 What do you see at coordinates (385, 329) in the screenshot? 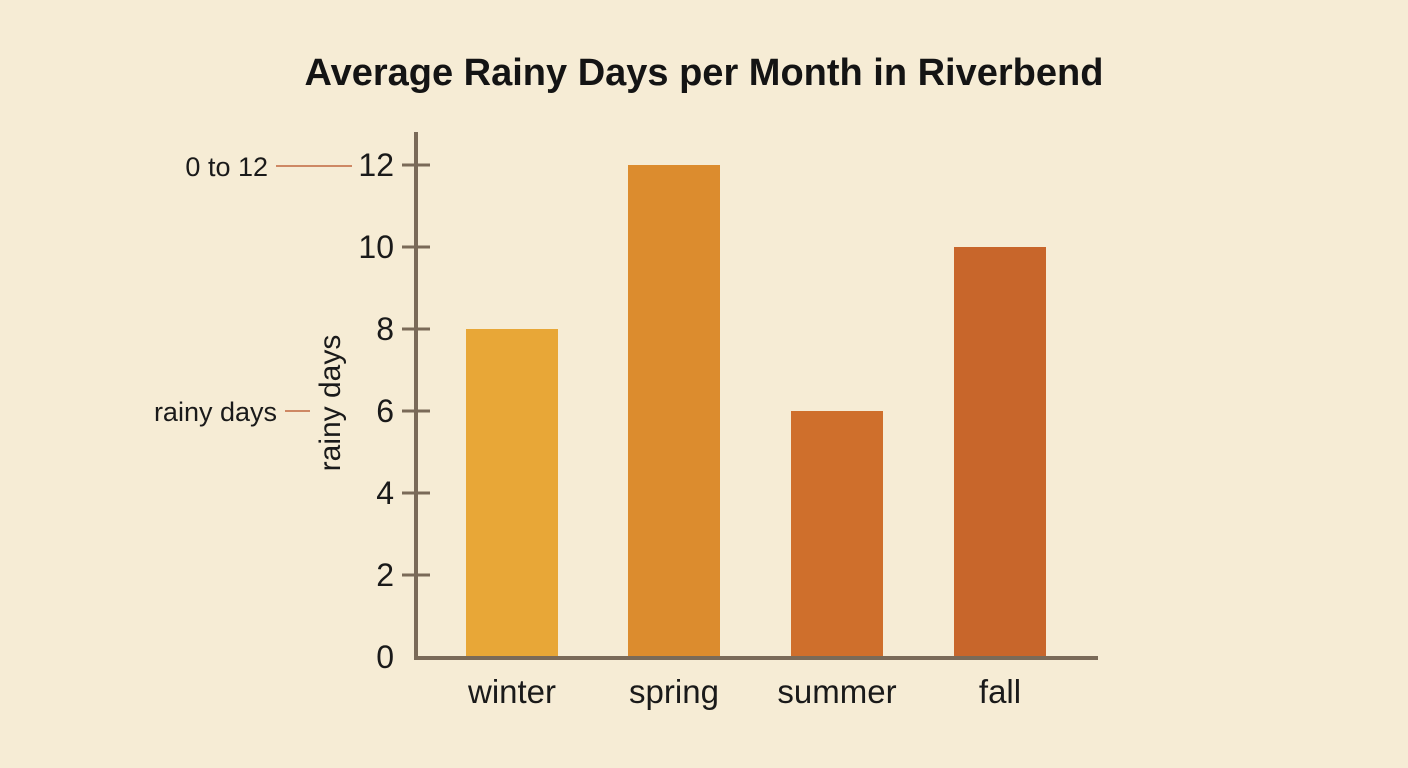
I see `y-tick-label: 8` at bounding box center [385, 329].